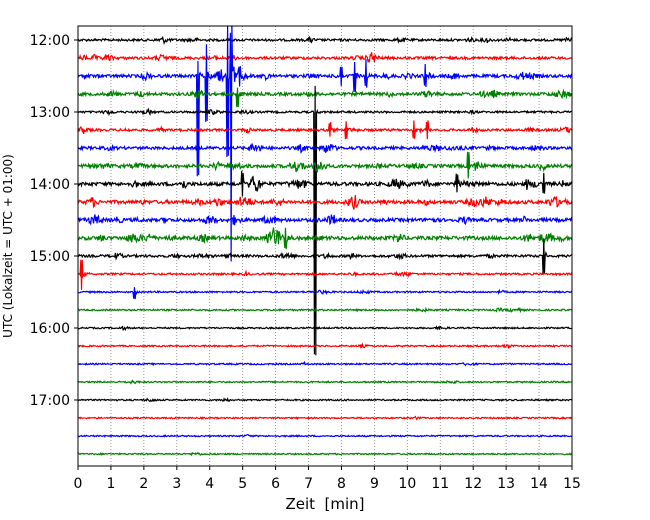  Describe the element at coordinates (50, 257) in the screenshot. I see `y-tick-label: 15:00` at that location.